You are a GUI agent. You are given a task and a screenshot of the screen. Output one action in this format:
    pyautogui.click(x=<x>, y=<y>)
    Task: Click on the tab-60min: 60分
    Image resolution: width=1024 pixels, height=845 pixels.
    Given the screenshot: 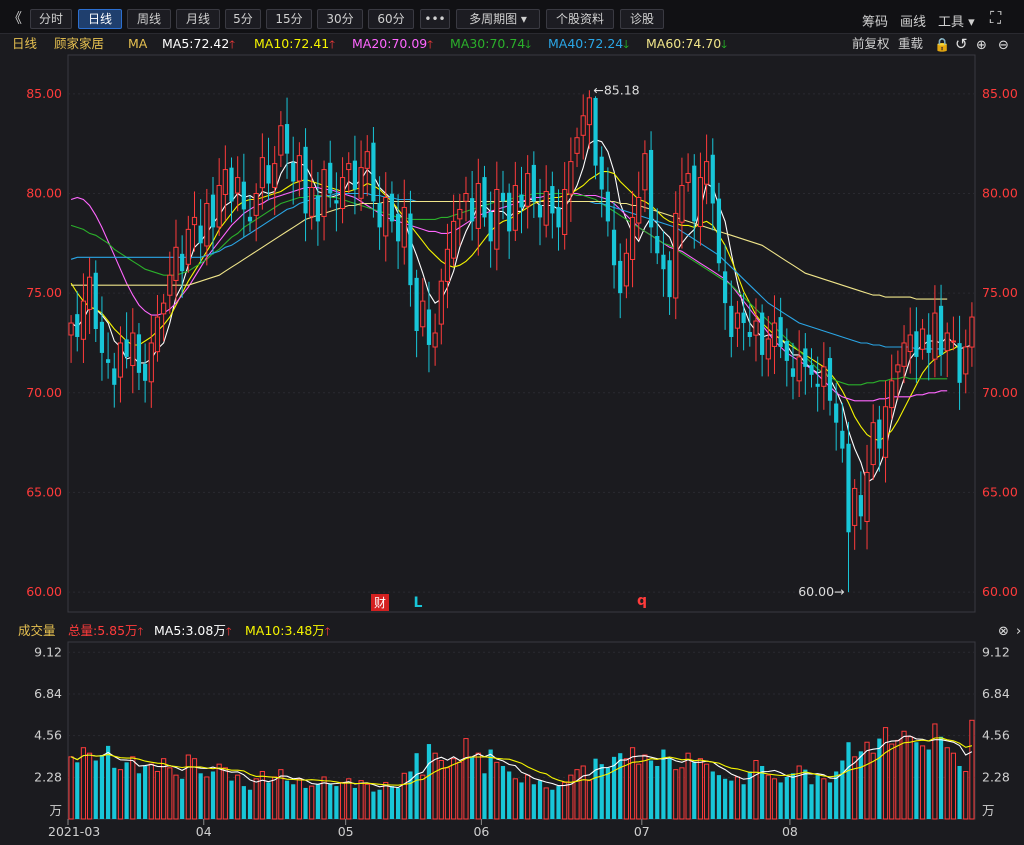 What is the action you would take?
    pyautogui.click(x=391, y=19)
    